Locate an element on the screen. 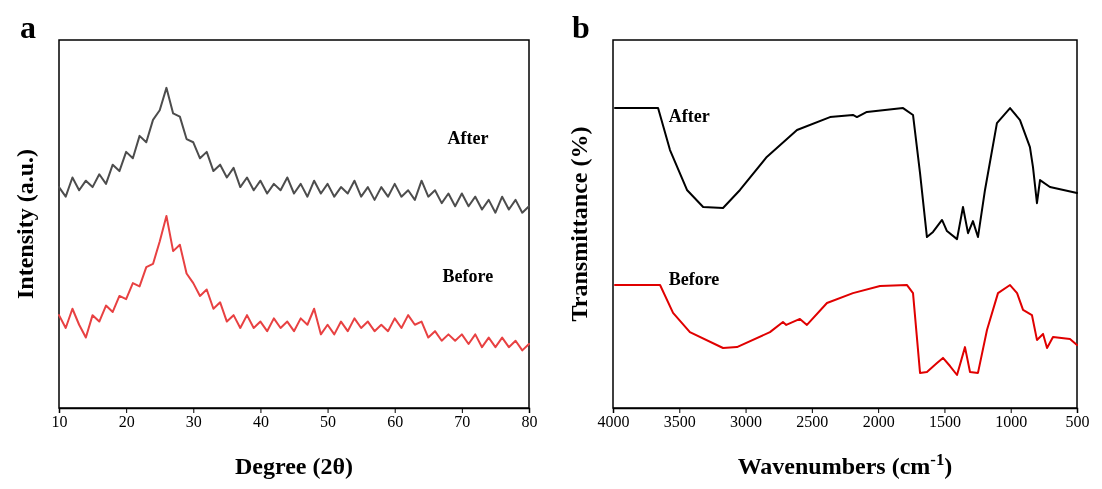 The image size is (1102, 489). x-tick-label: 4000 is located at coordinates (613, 422).